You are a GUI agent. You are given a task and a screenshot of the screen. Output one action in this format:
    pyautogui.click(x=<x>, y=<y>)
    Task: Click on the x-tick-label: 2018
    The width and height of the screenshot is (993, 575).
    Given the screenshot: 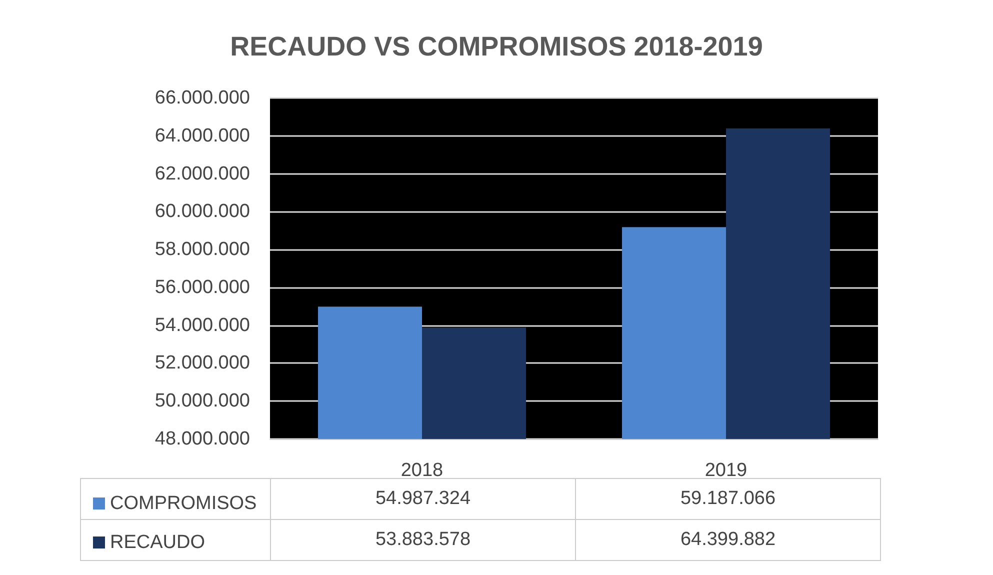 What is the action you would take?
    pyautogui.click(x=422, y=470)
    